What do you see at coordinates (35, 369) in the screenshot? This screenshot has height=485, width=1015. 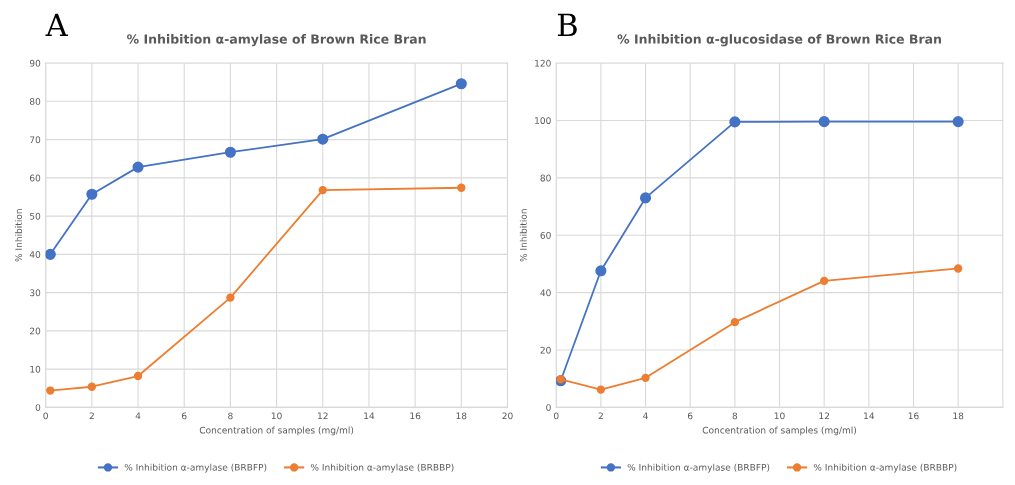 I see `y-tick-label: 10` at bounding box center [35, 369].